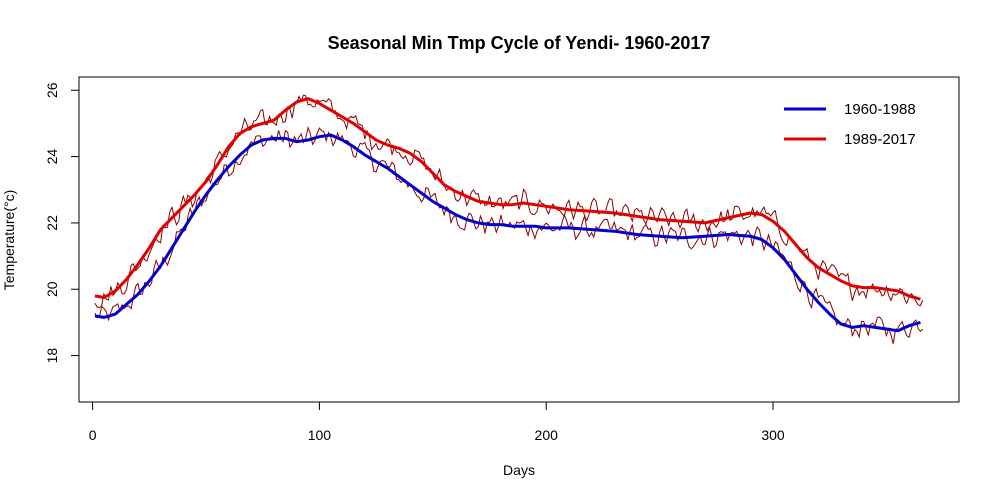 The image size is (1000, 500). What do you see at coordinates (547, 435) in the screenshot?
I see `x-tick-label: 200` at bounding box center [547, 435].